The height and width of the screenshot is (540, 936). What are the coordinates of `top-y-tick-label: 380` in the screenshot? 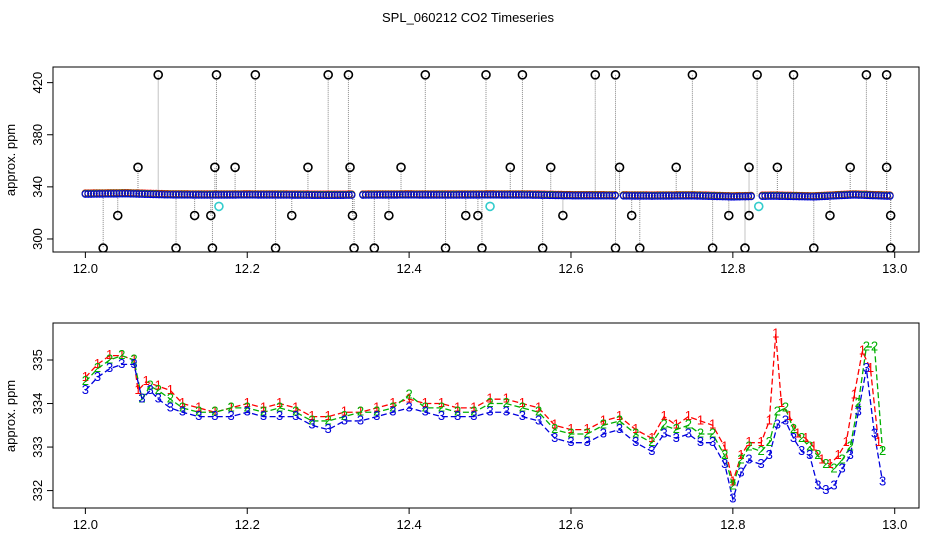 It's located at (37, 135).